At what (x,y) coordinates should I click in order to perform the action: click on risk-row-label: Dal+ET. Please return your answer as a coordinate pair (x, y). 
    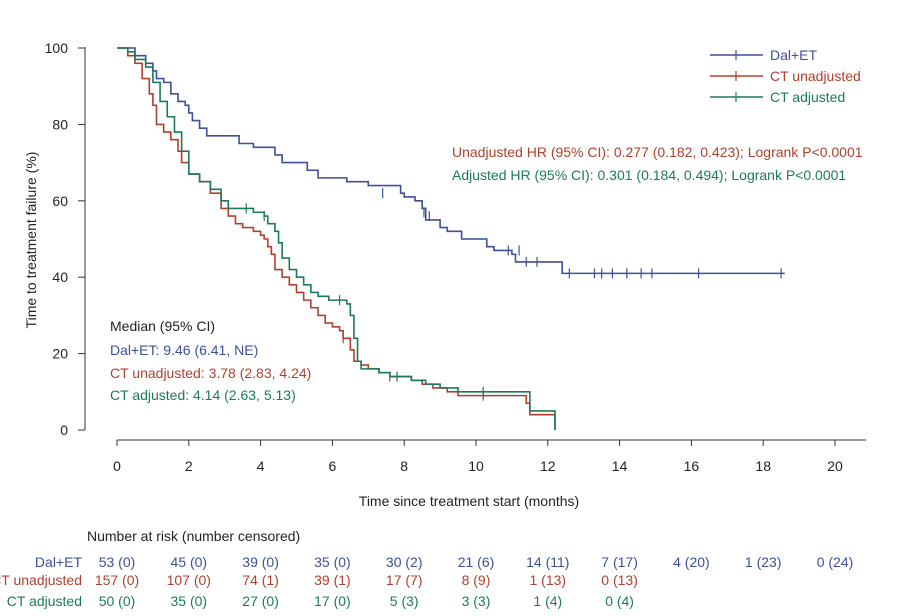
    Looking at the image, I should click on (59, 562).